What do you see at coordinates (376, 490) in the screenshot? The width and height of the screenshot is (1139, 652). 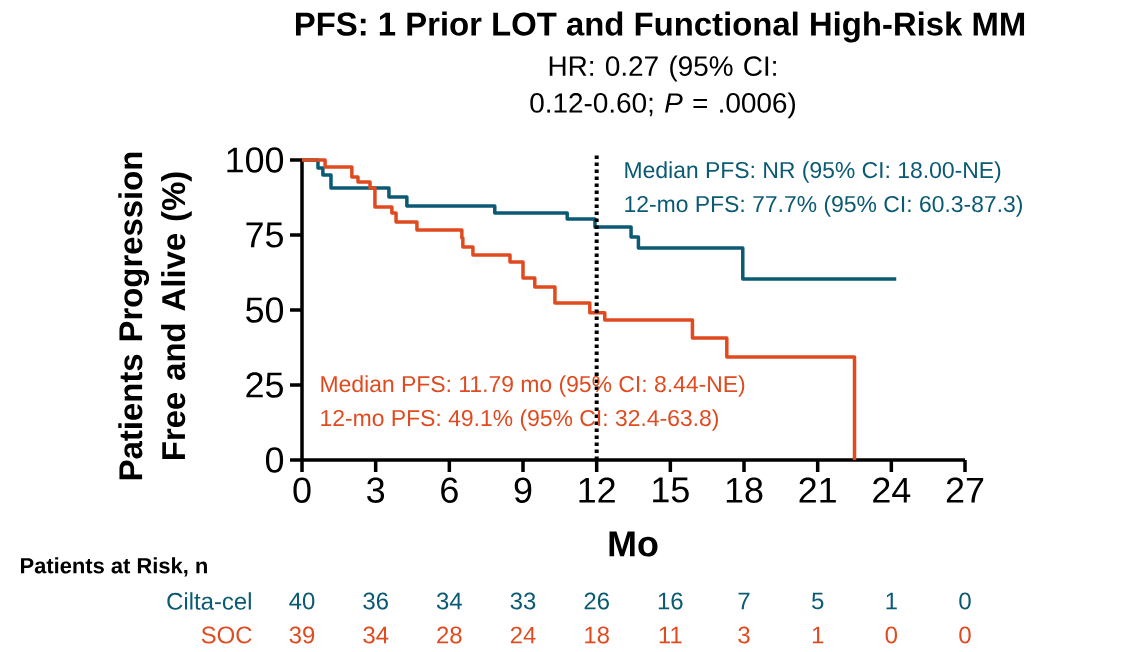 I see `x-tick-label: 3` at bounding box center [376, 490].